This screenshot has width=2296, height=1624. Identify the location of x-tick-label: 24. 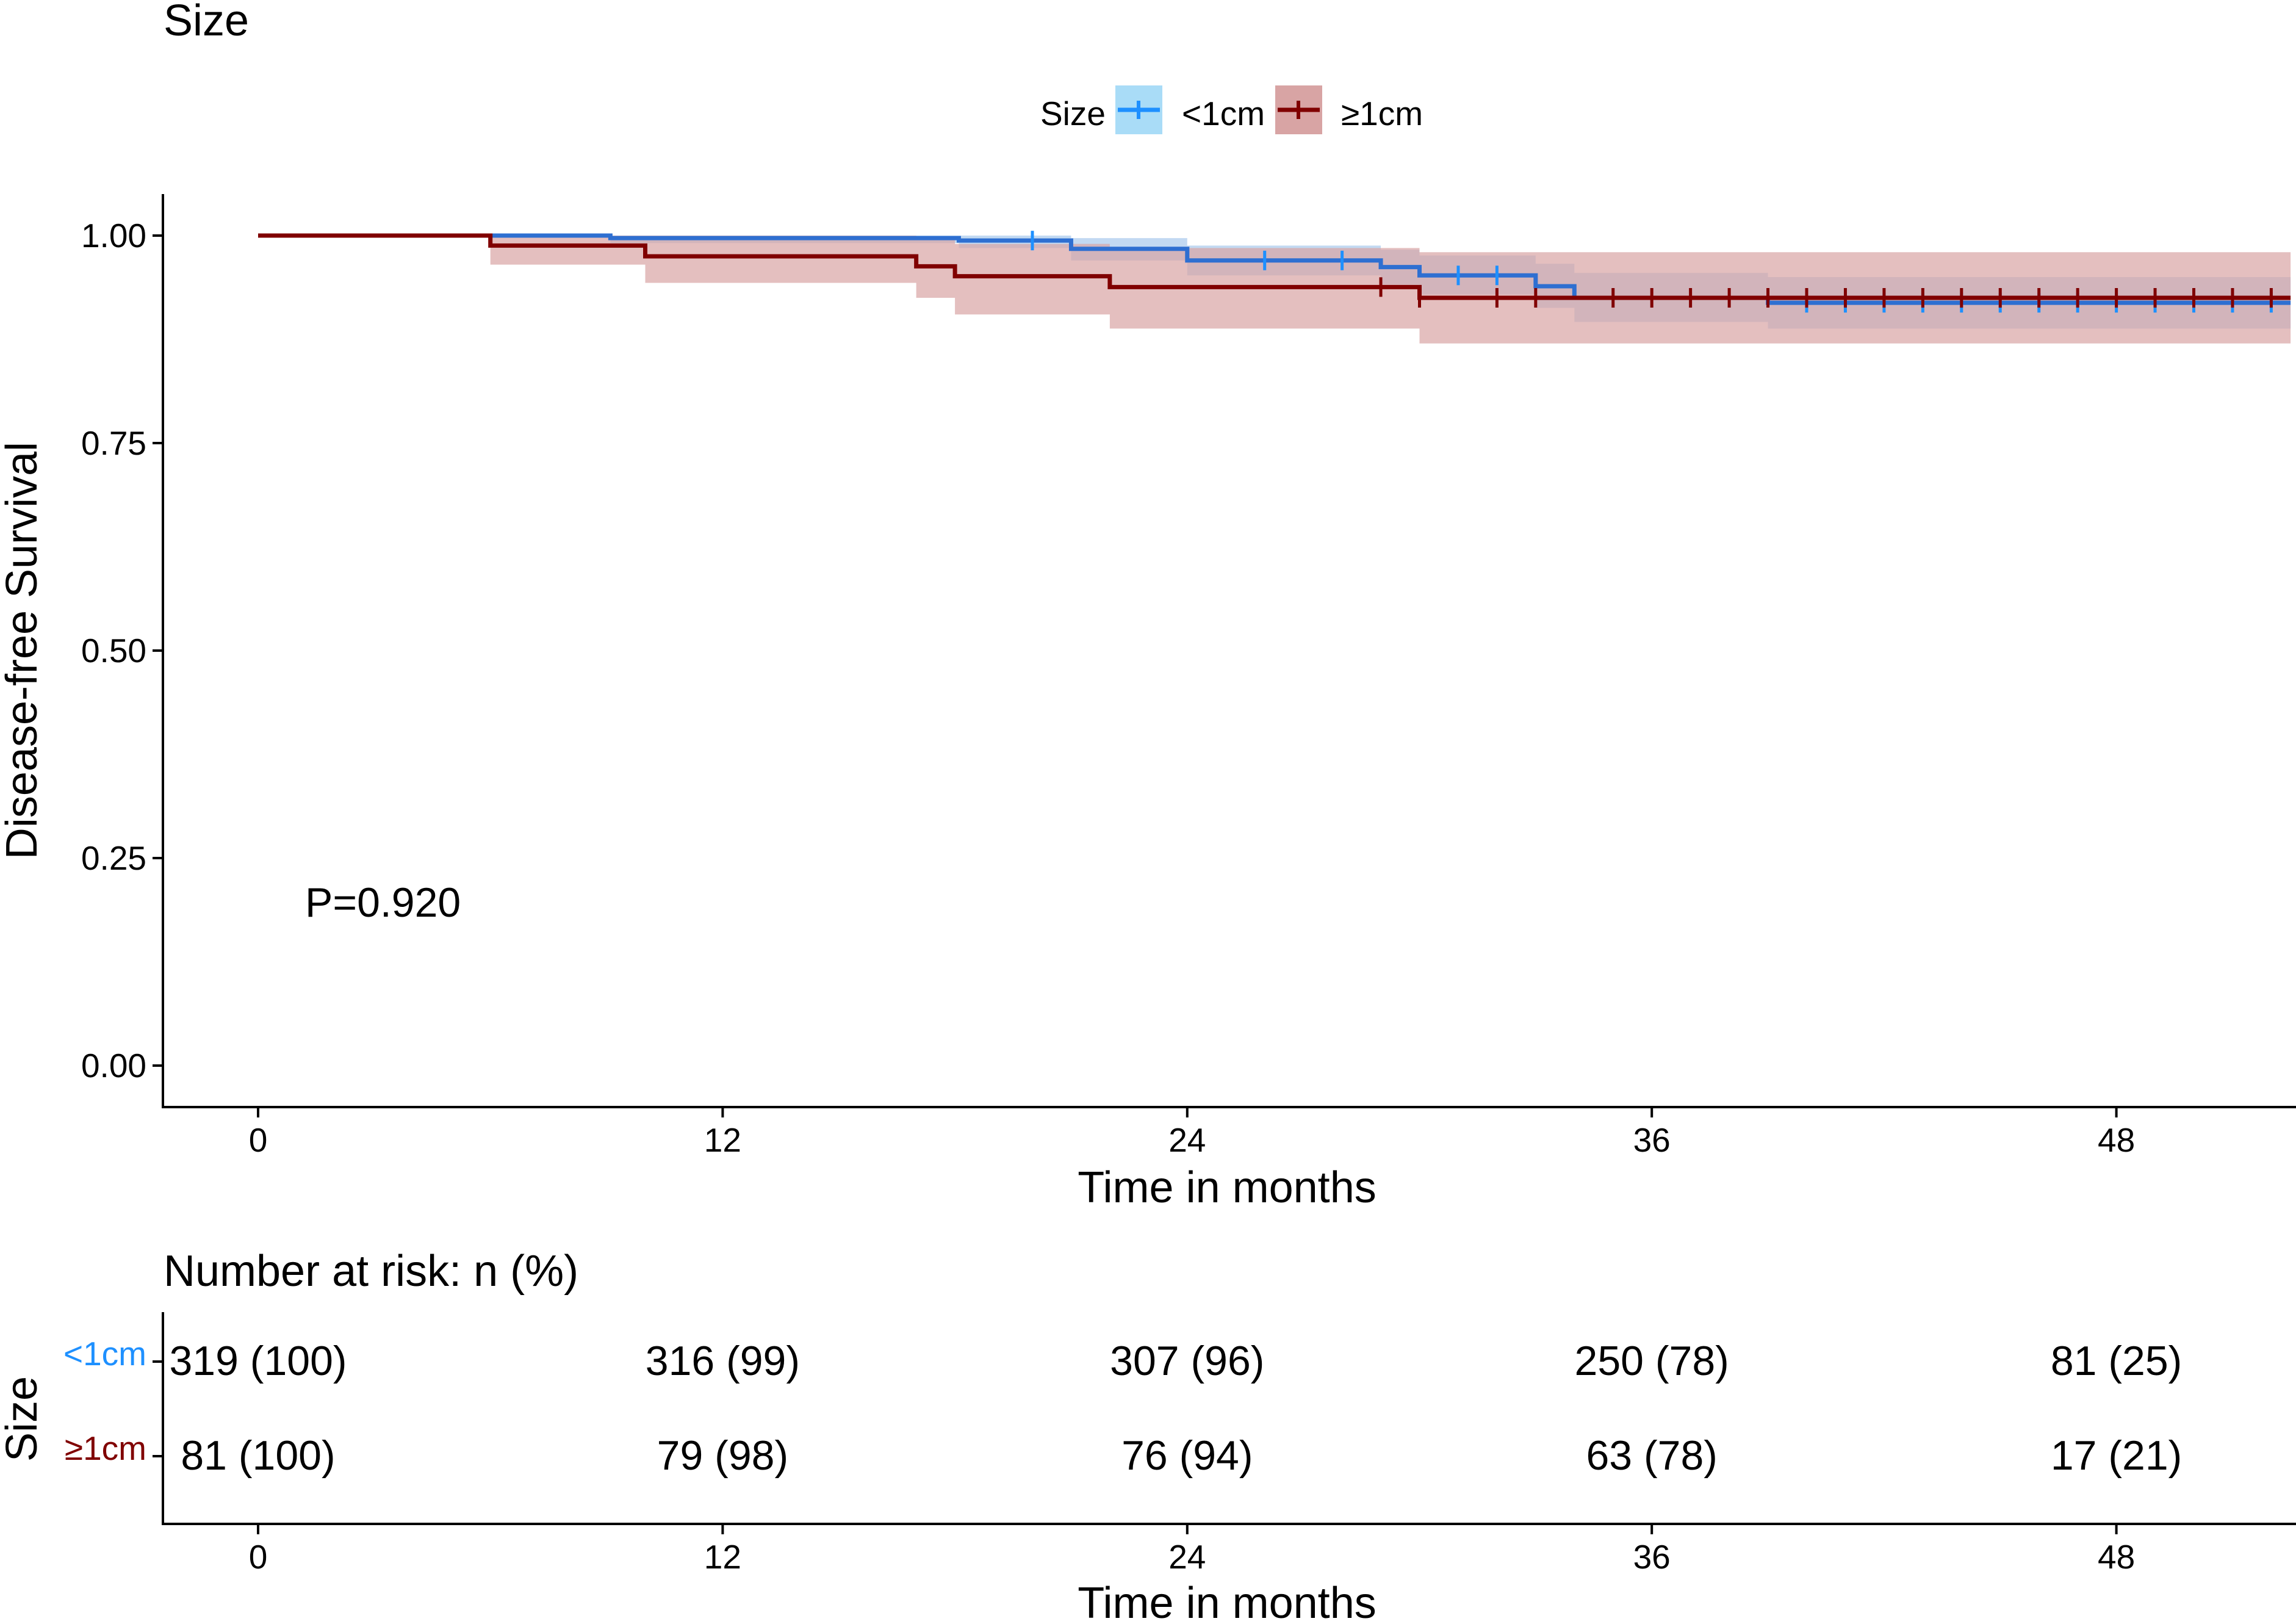
(1187, 1140).